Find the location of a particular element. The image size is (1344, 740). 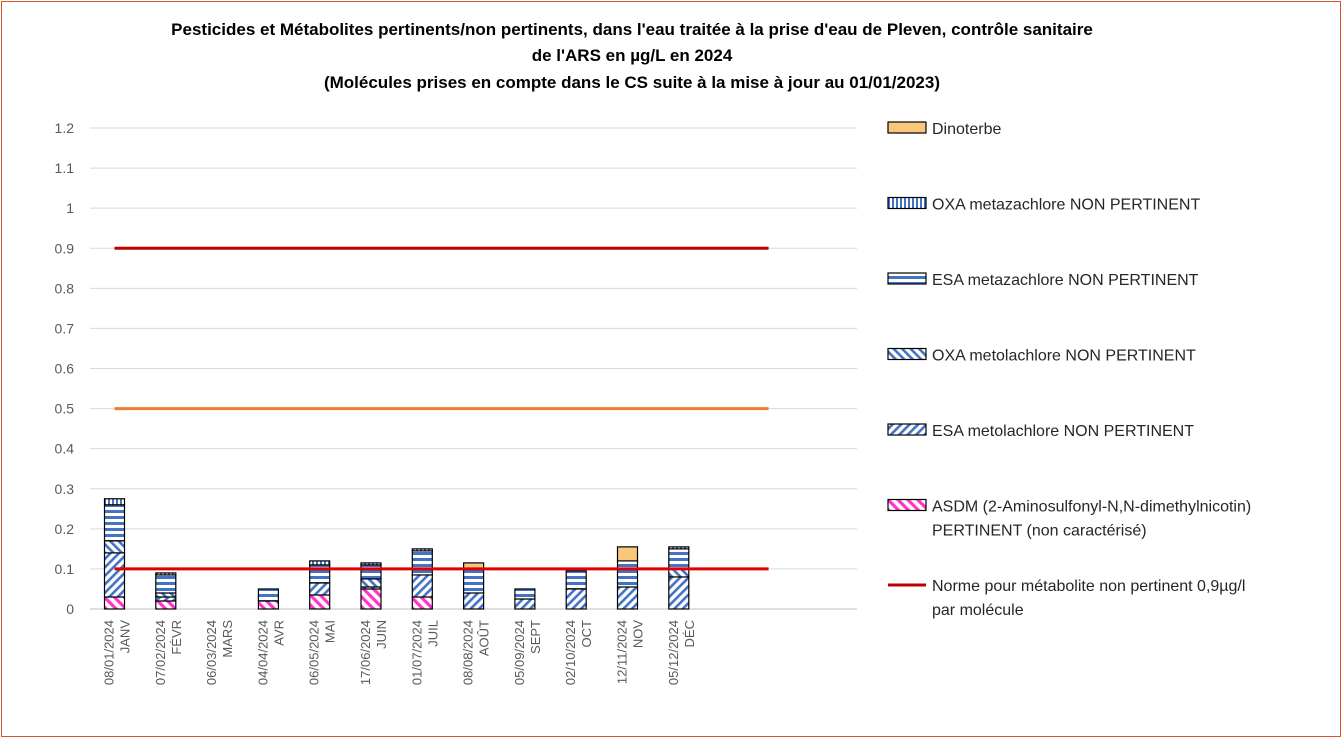

x-tick-date: 12/11/2024 is located at coordinates (622, 652).